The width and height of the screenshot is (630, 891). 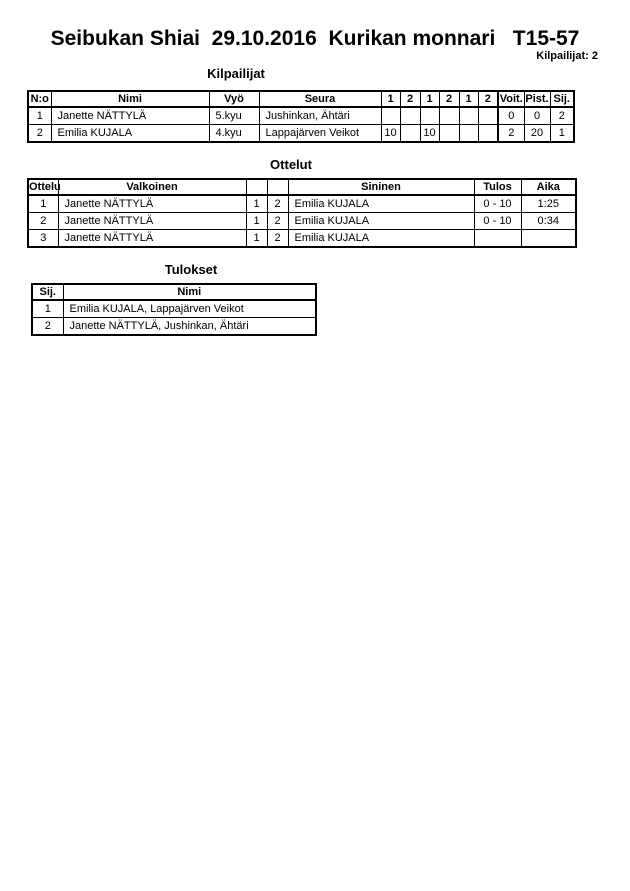 What do you see at coordinates (39, 133) in the screenshot?
I see `competitor-no: 2` at bounding box center [39, 133].